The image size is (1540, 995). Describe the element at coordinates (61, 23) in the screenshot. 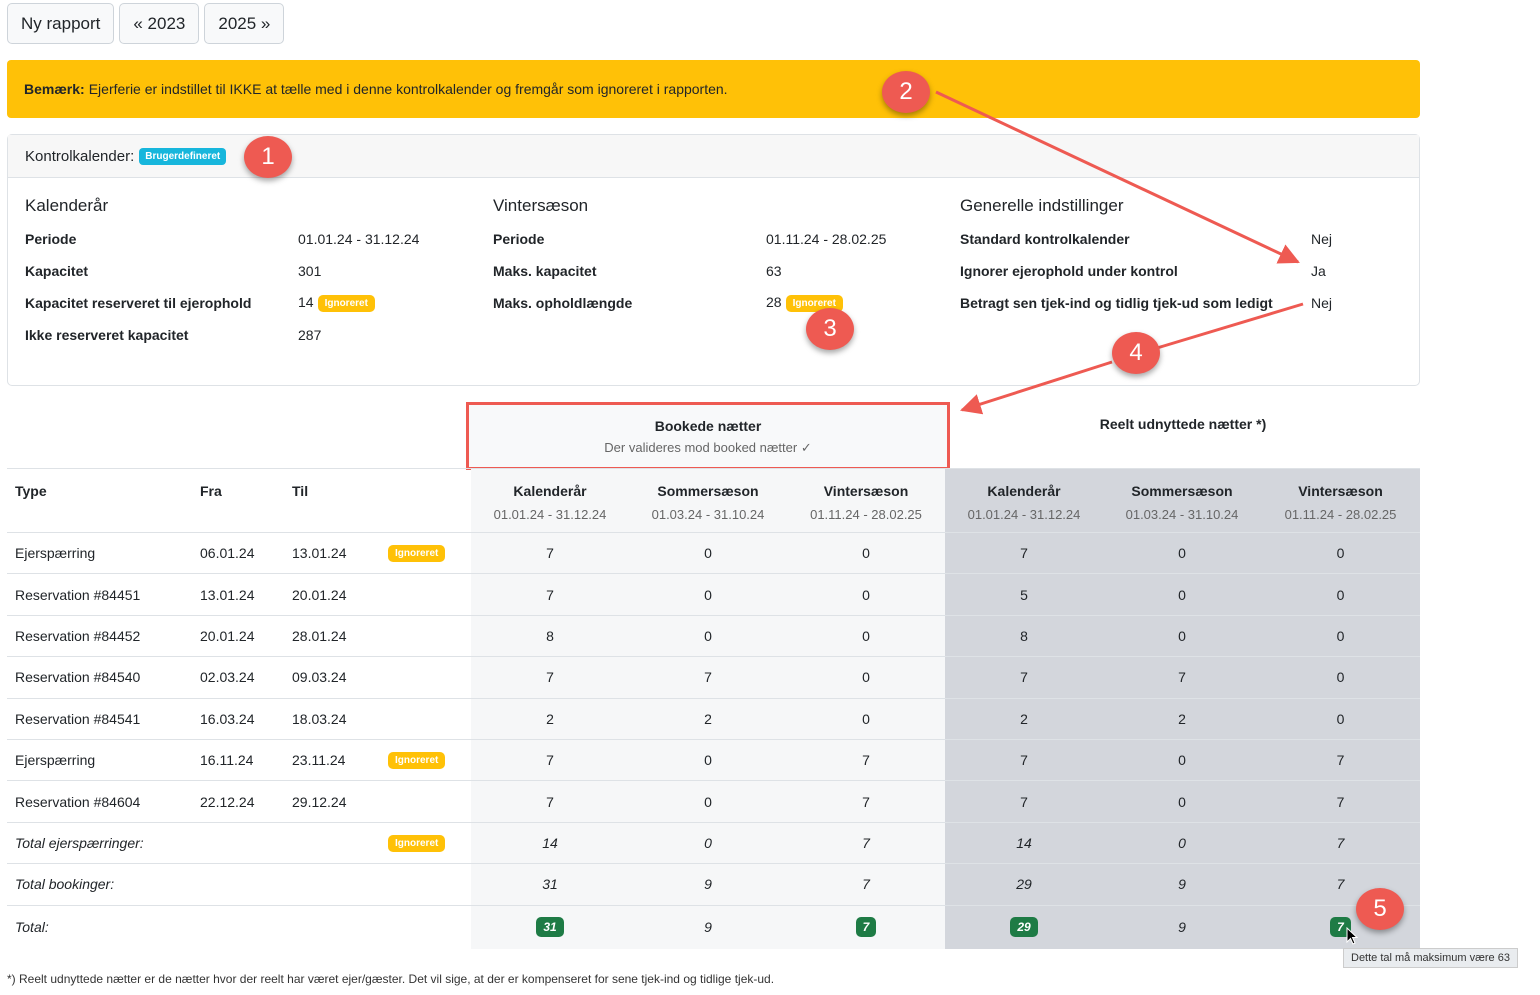

I see `new-report-button: Ny rapport` at that location.